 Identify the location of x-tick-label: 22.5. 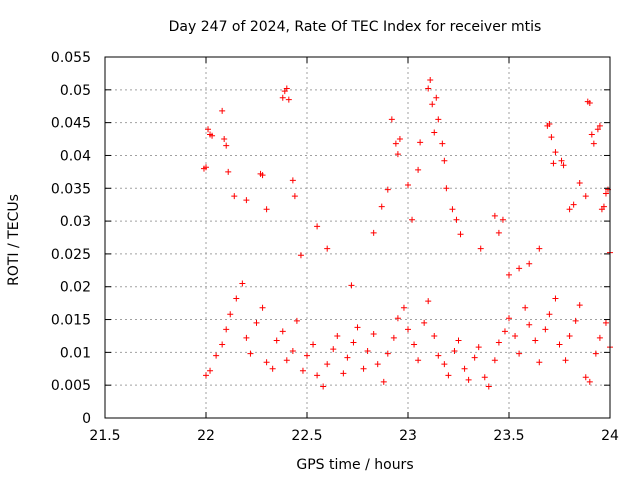
(306, 436).